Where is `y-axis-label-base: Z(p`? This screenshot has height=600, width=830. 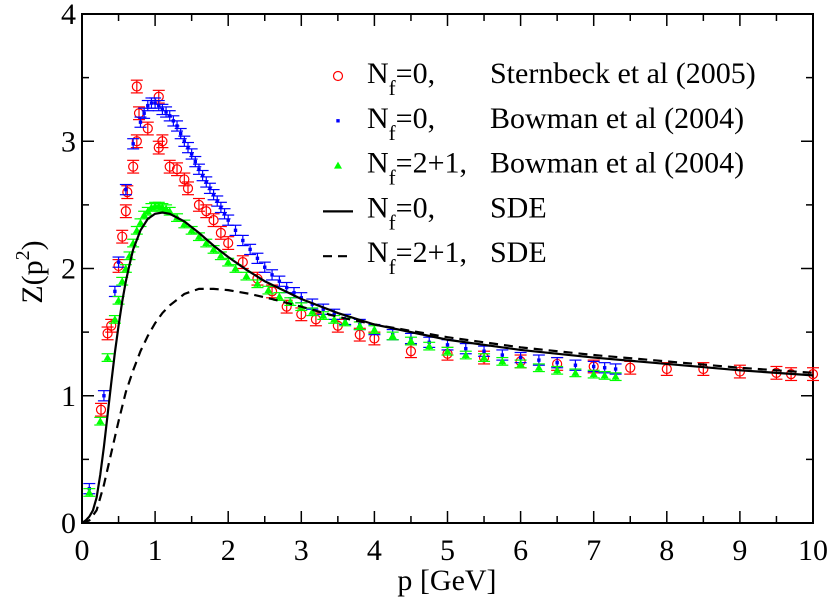
y-axis-label-base: Z(p is located at coordinates (32, 281).